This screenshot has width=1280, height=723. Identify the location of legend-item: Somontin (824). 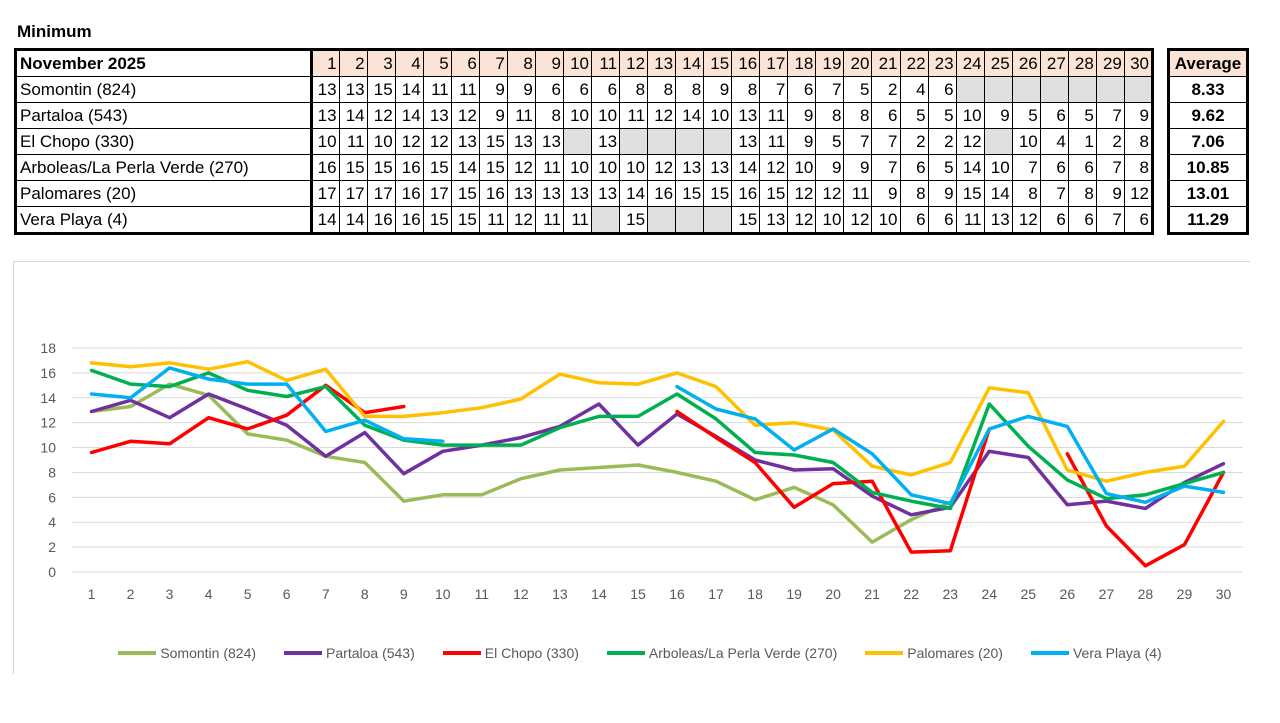
(187, 653).